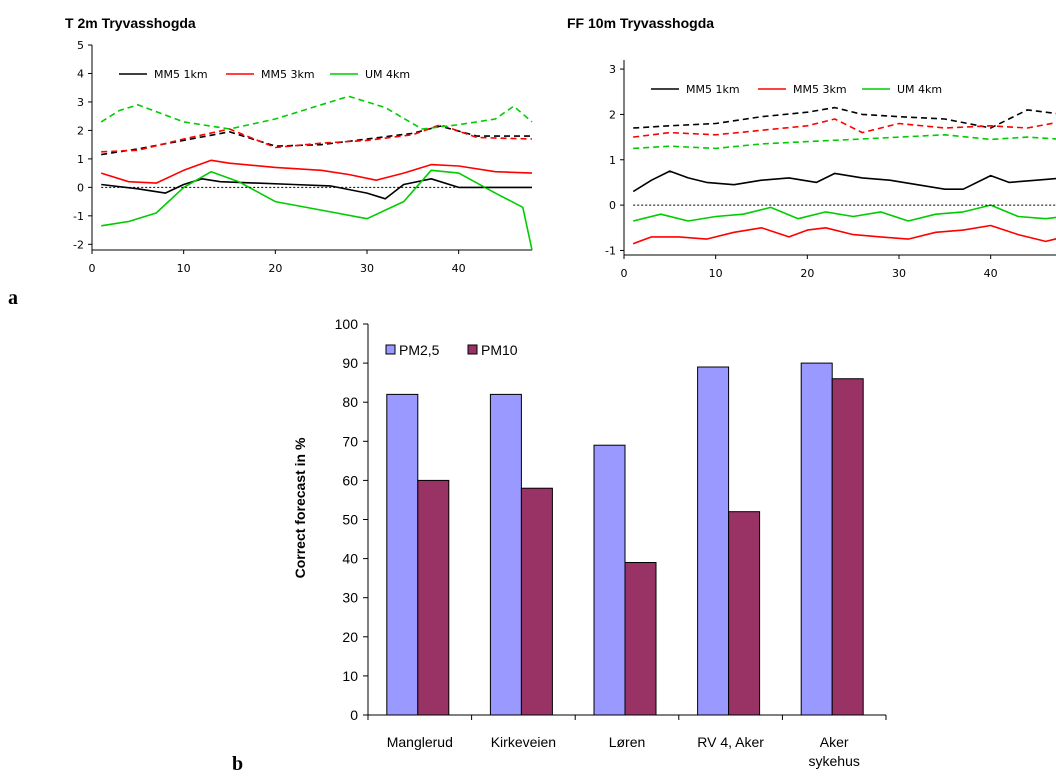 Image resolution: width=1056 pixels, height=781 pixels. I want to click on c1-legend-label-mm5-1km: MM5 1km, so click(181, 74).